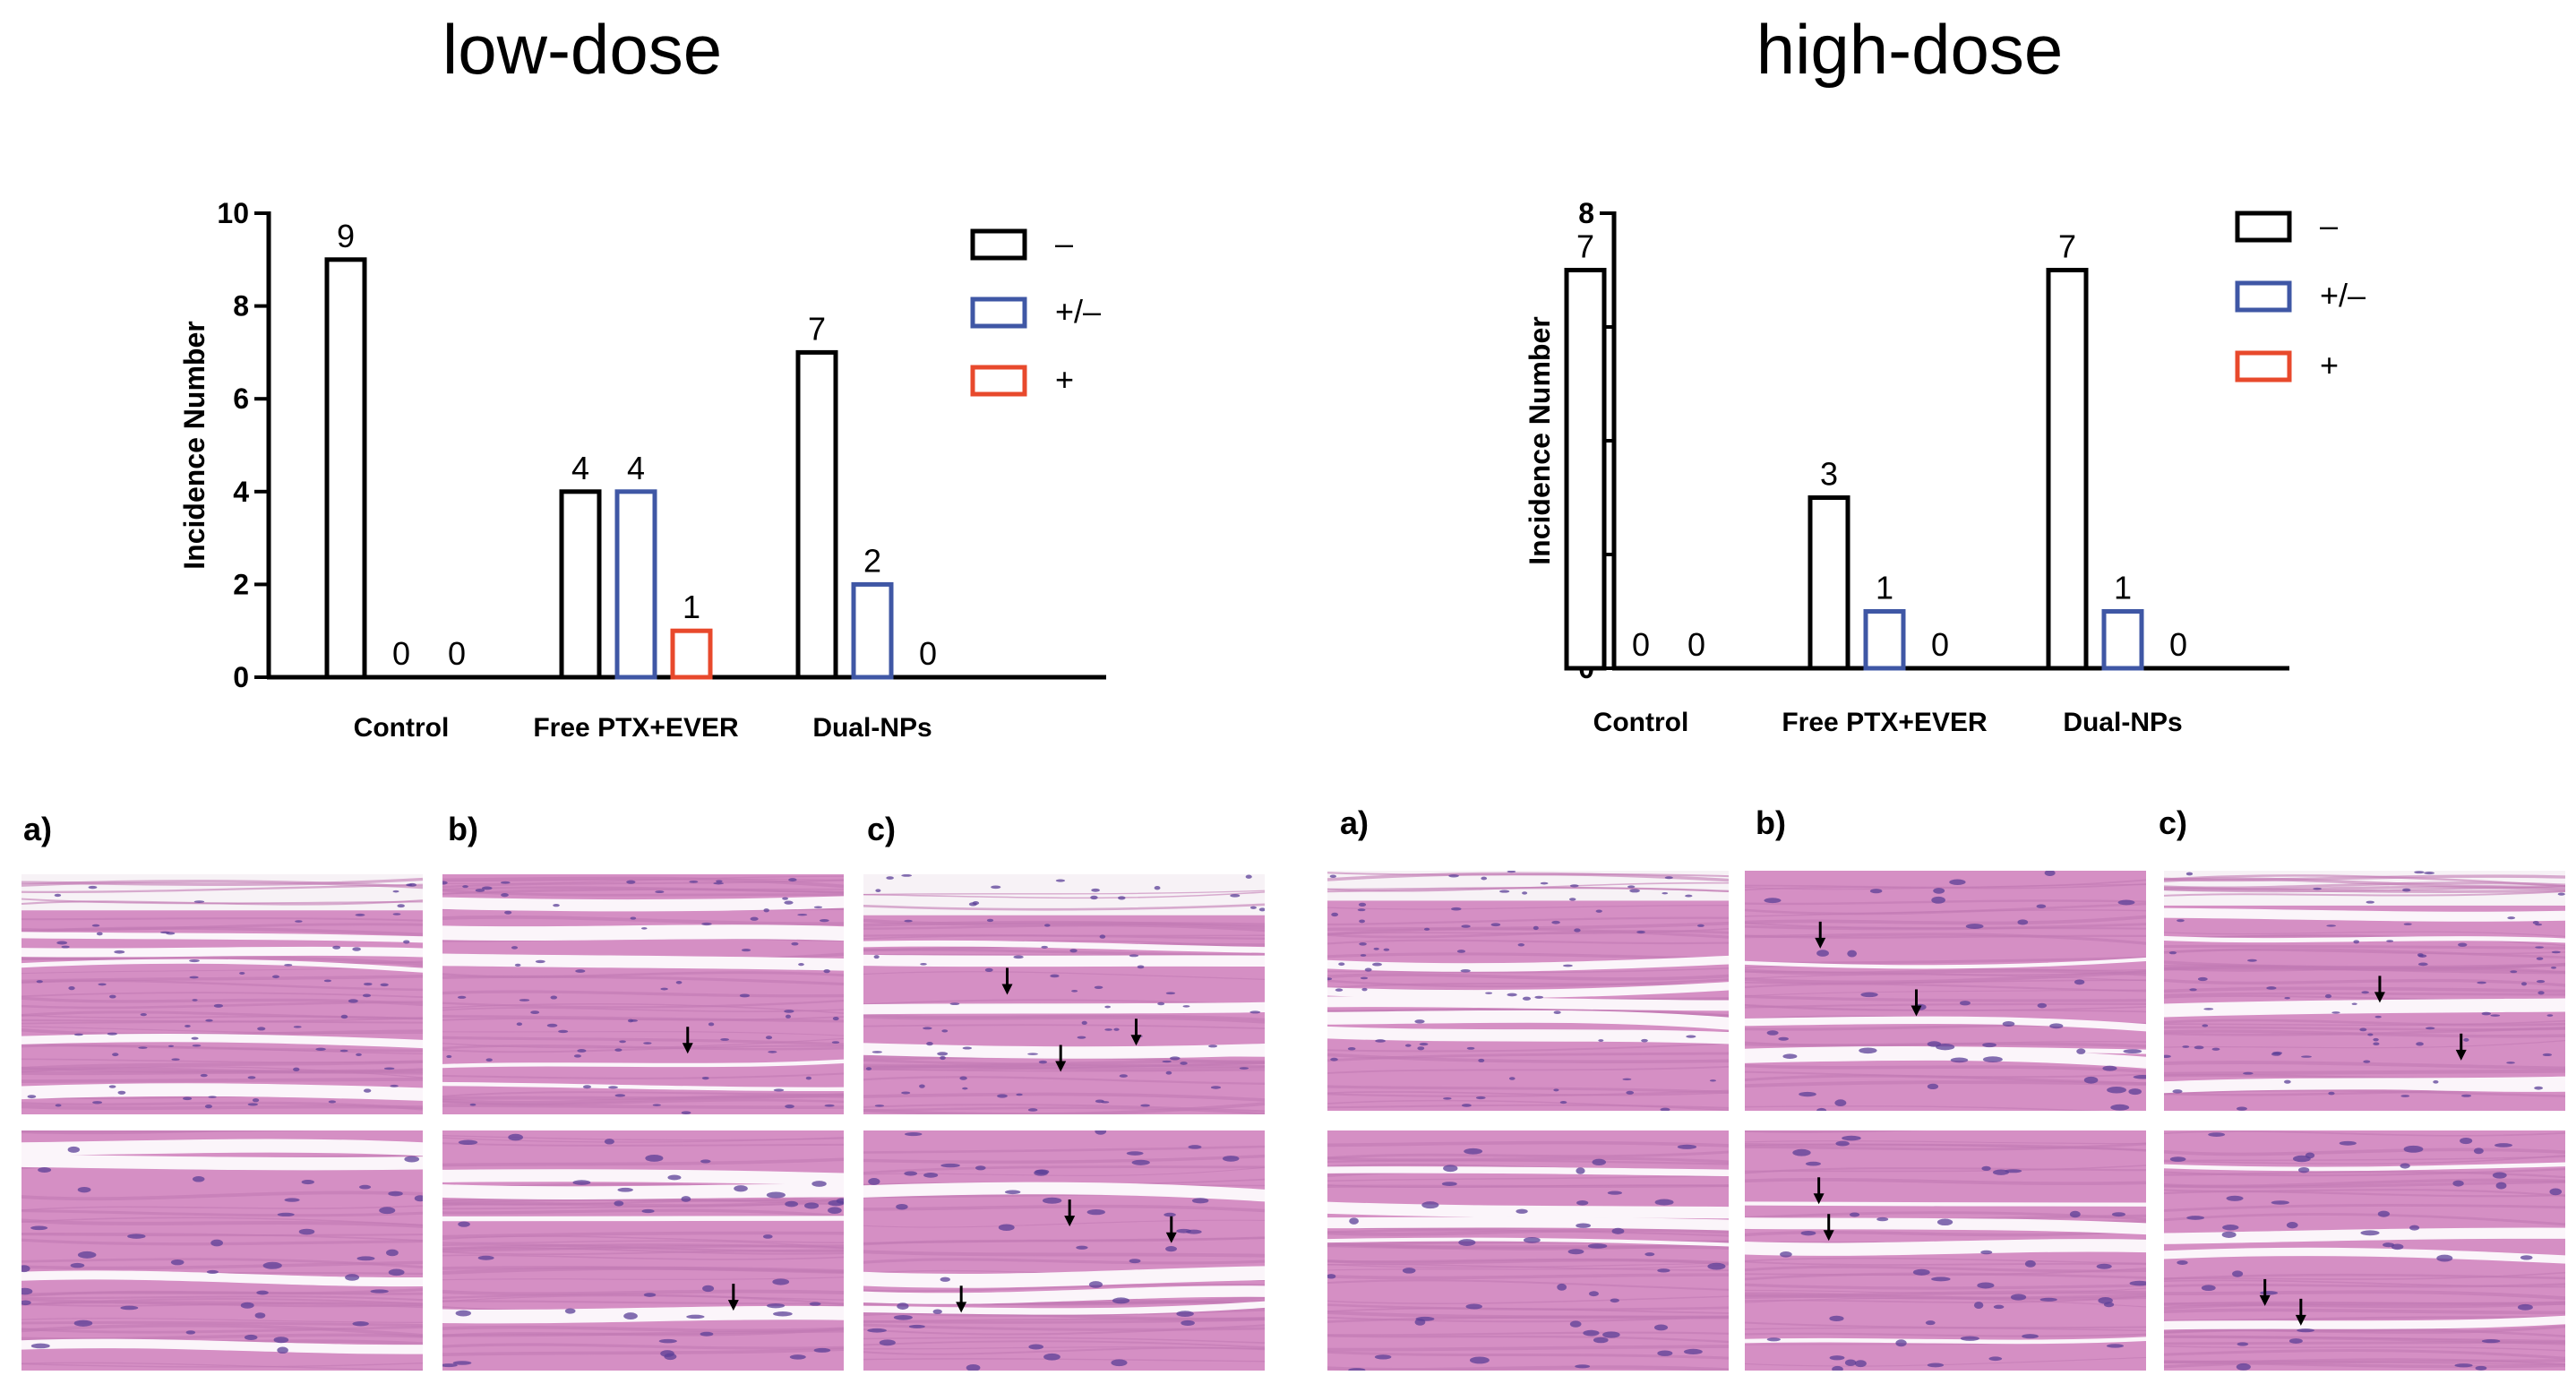 The width and height of the screenshot is (2576, 1384). What do you see at coordinates (241, 306) in the screenshot?
I see `low-y-tick-label: 8` at bounding box center [241, 306].